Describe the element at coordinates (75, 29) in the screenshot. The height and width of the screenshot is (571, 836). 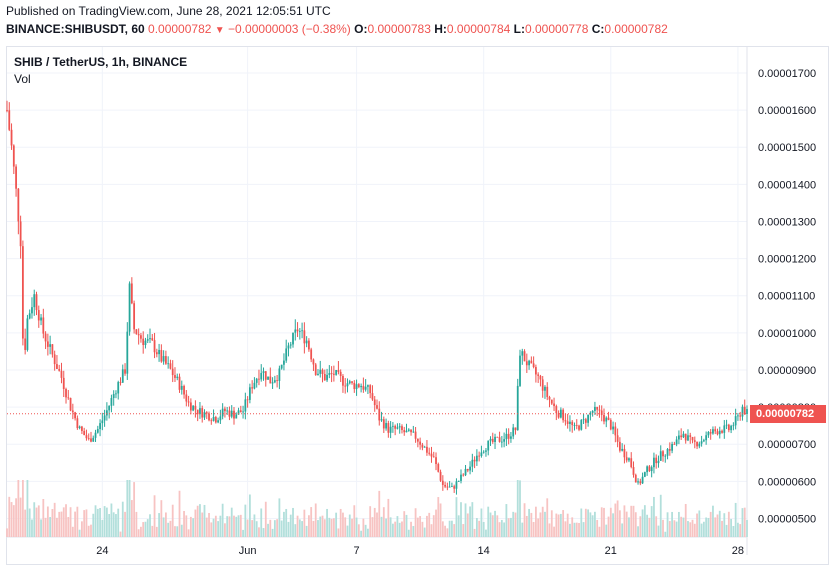
I see `symbol-label: BINANCE:SHIBUSDT, 60` at that location.